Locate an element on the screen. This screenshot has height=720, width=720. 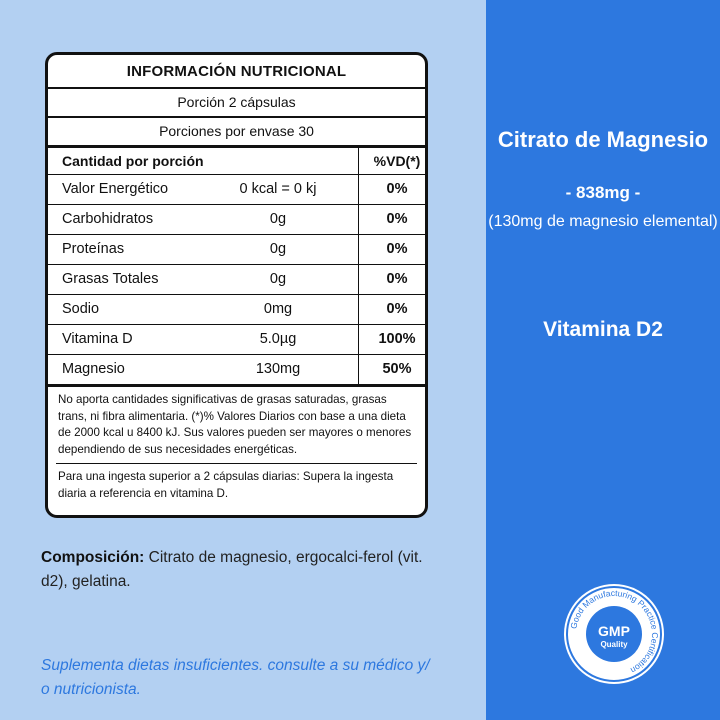
nutrient-daily-value: 100% is located at coordinates (397, 339).